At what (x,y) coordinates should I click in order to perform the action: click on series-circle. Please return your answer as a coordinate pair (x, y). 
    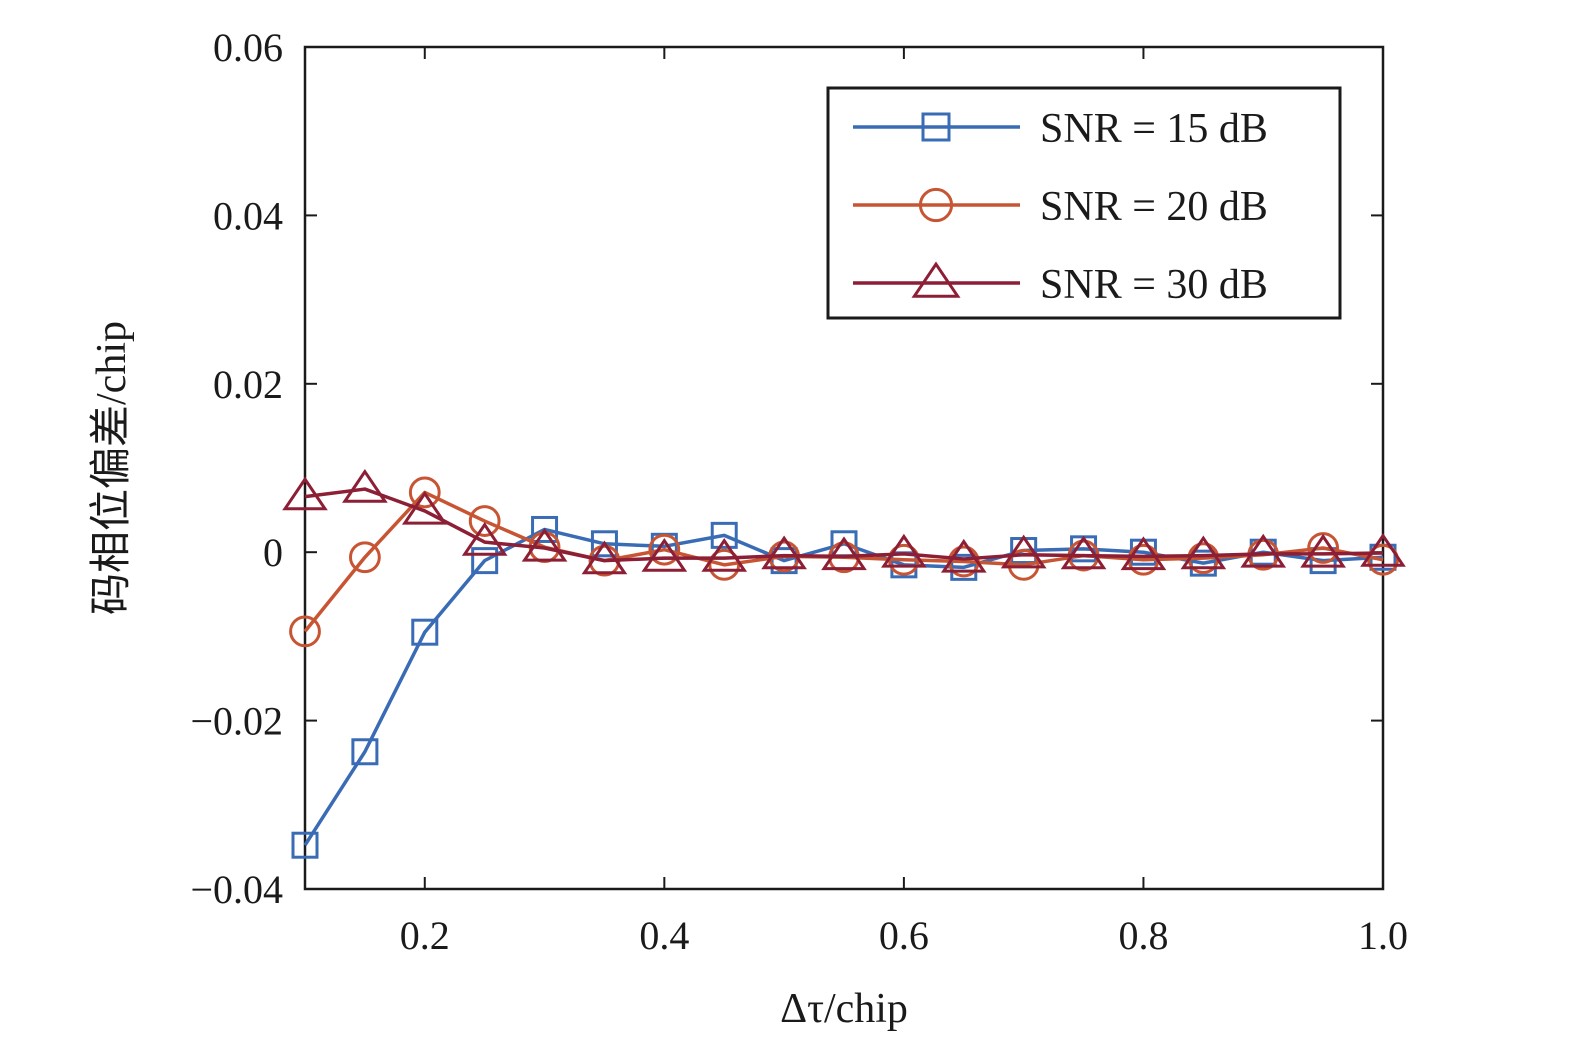
    Looking at the image, I should click on (844, 562).